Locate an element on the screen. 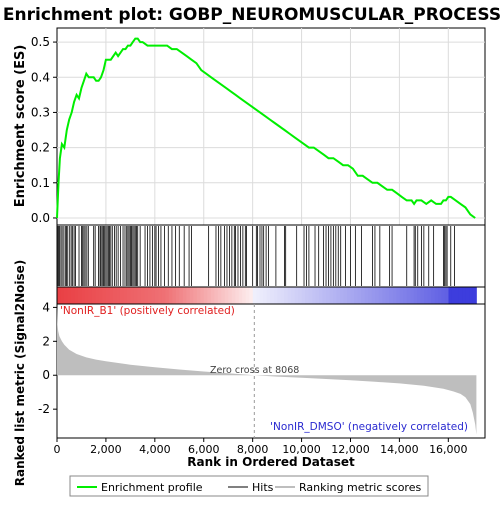 The width and height of the screenshot is (500, 505). es-y-tick-label: 0.1 is located at coordinates (40, 183).